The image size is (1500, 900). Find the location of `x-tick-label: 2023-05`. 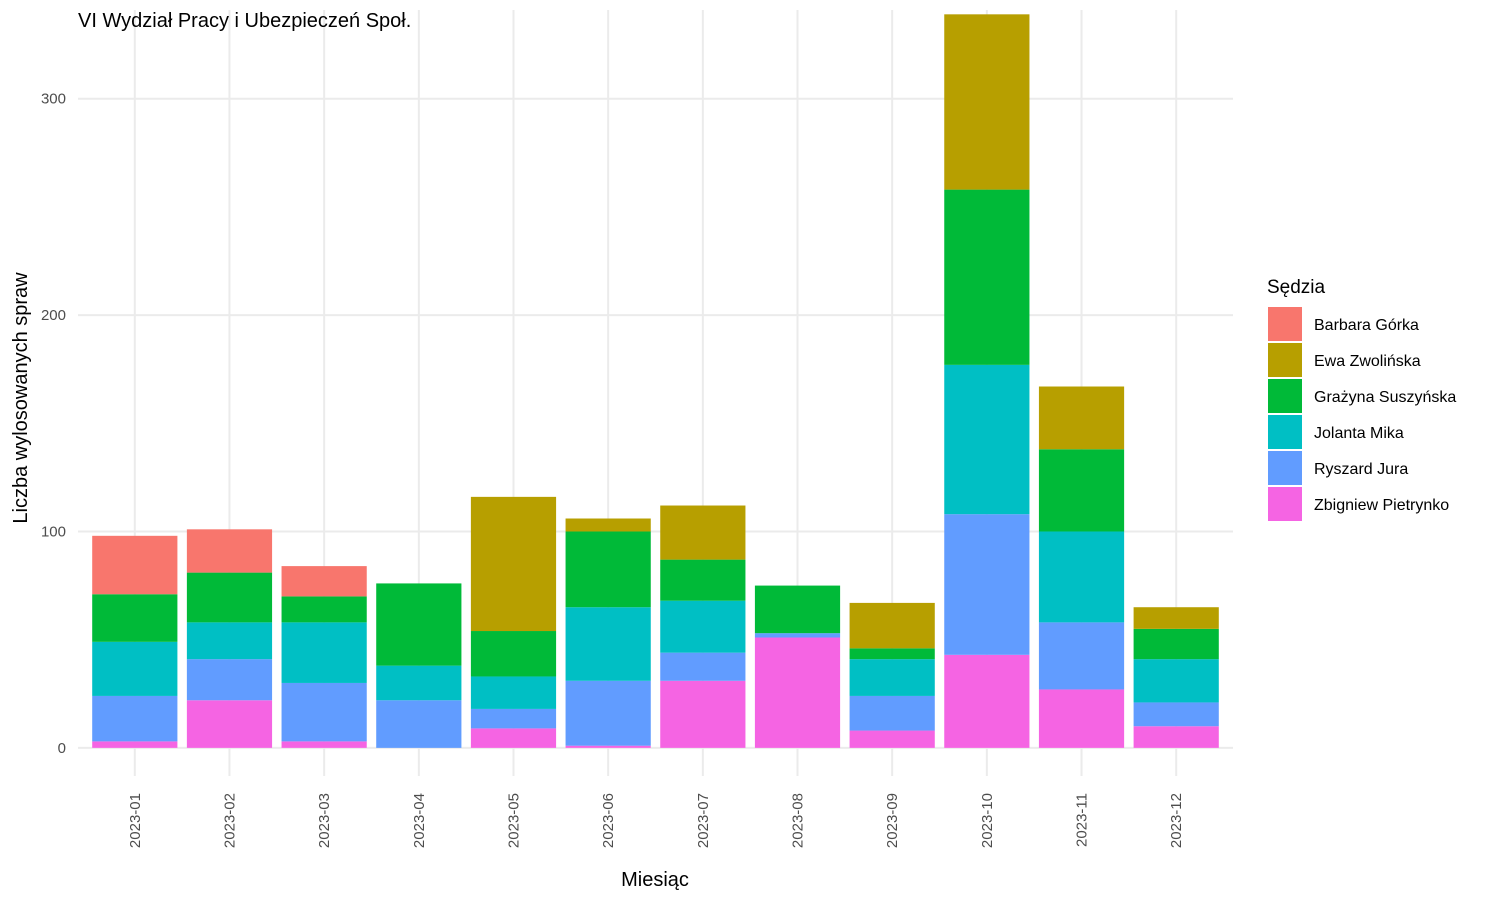

x-tick-label: 2023-05 is located at coordinates (513, 820).